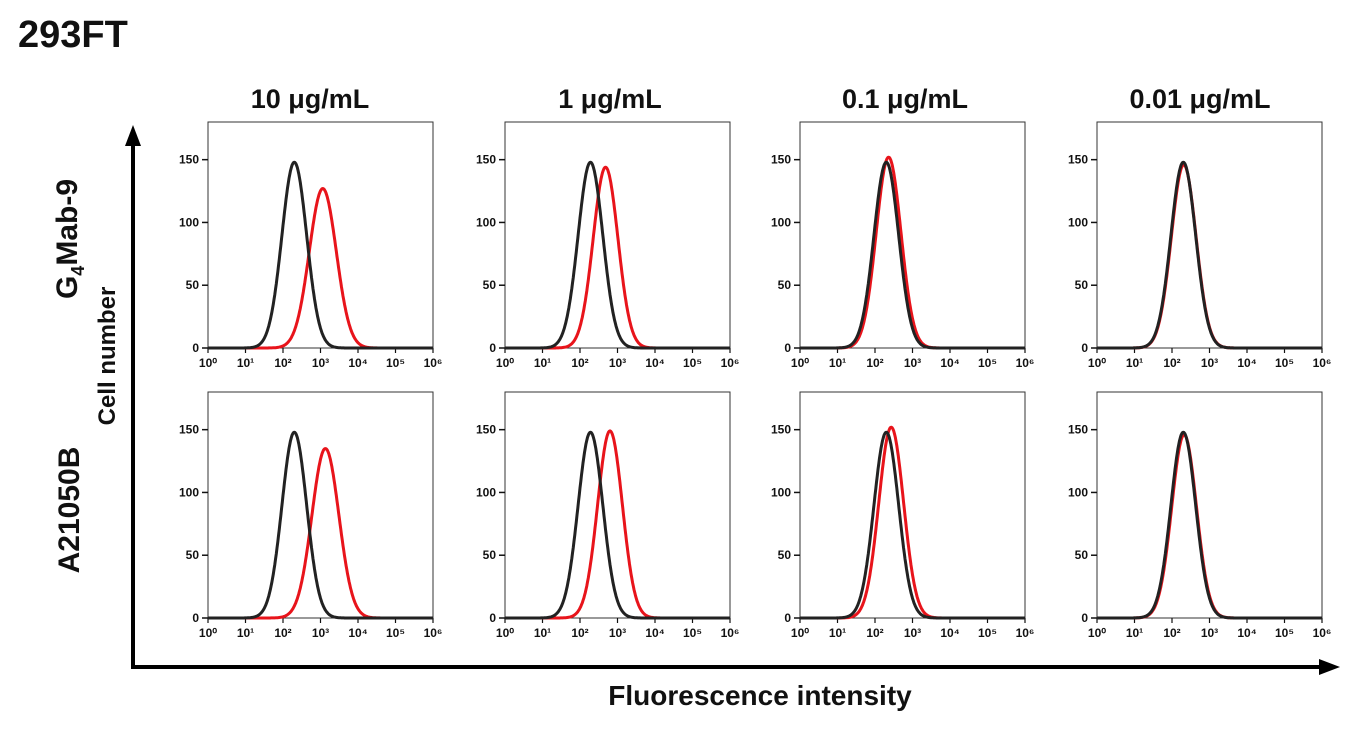 The width and height of the screenshot is (1368, 744). What do you see at coordinates (1329, 667) in the screenshot?
I see `outer-x-arrowhead` at bounding box center [1329, 667].